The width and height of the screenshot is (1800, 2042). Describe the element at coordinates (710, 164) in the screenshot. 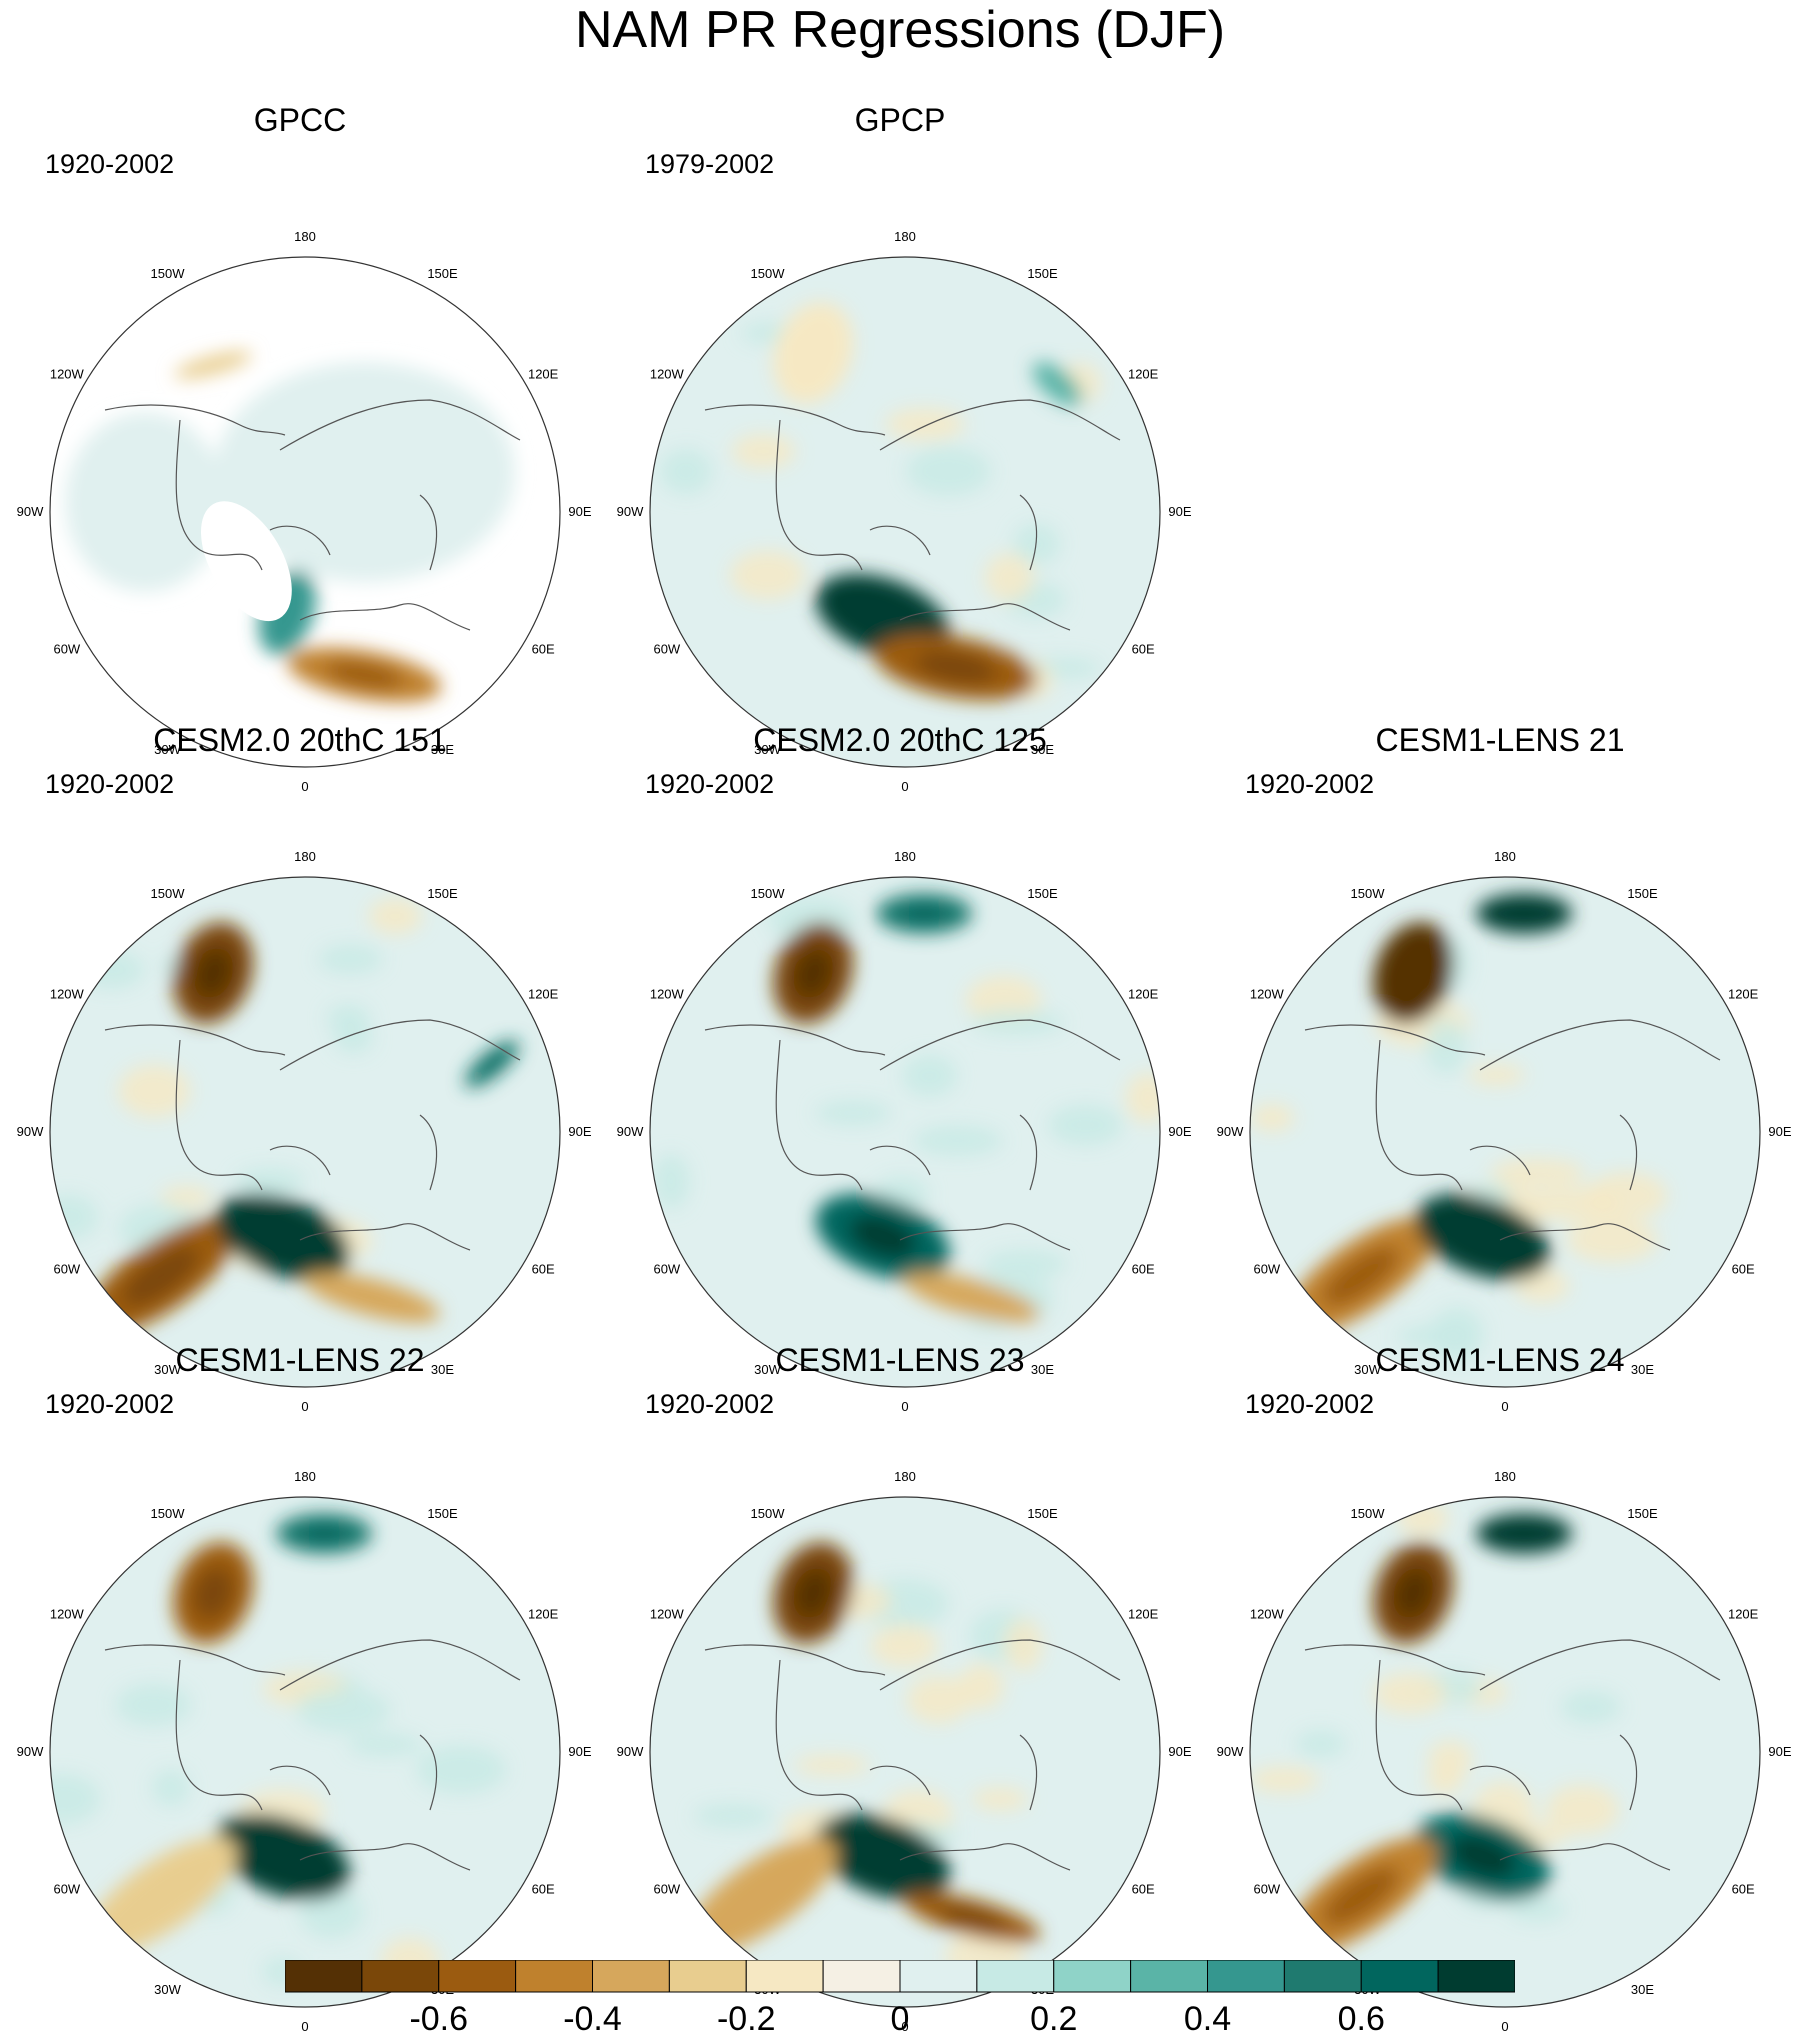

I see `panel-period: 1979-2002` at that location.